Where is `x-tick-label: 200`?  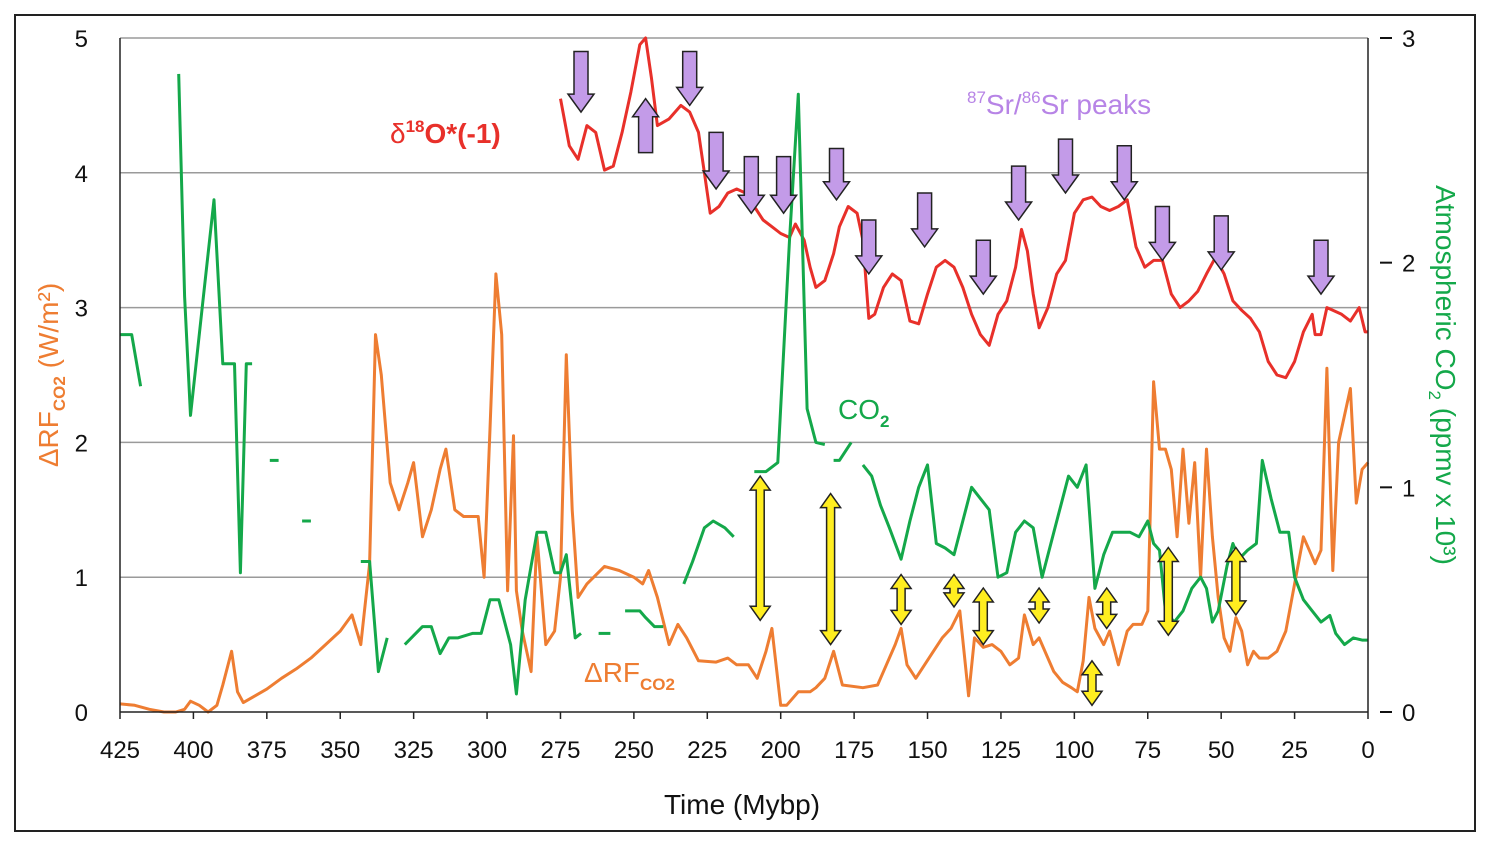
x-tick-label: 200 is located at coordinates (781, 750).